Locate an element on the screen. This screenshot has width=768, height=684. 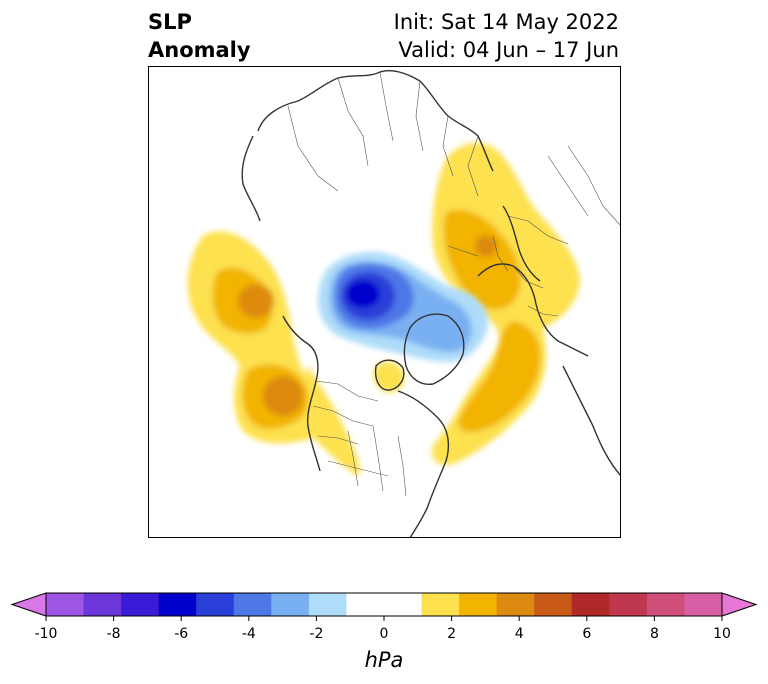
colorbar-tick-label: 0 is located at coordinates (384, 634).